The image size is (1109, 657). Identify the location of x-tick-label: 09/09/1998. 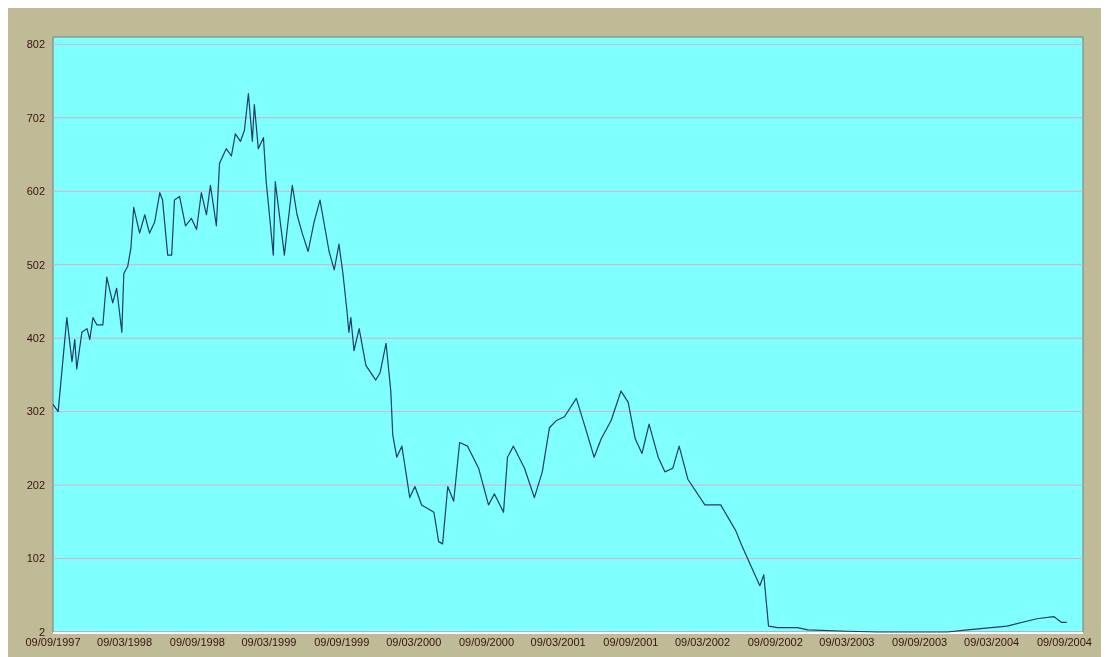
(197, 642).